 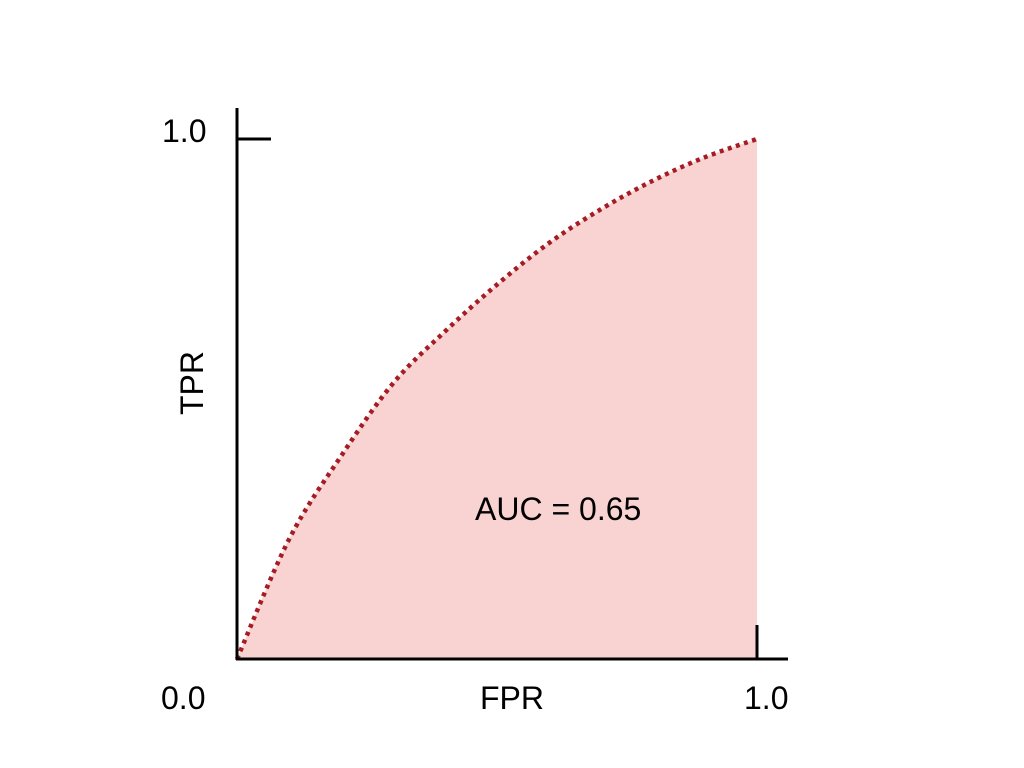 What do you see at coordinates (192, 383) in the screenshot?
I see `y-axis-label: TPR` at bounding box center [192, 383].